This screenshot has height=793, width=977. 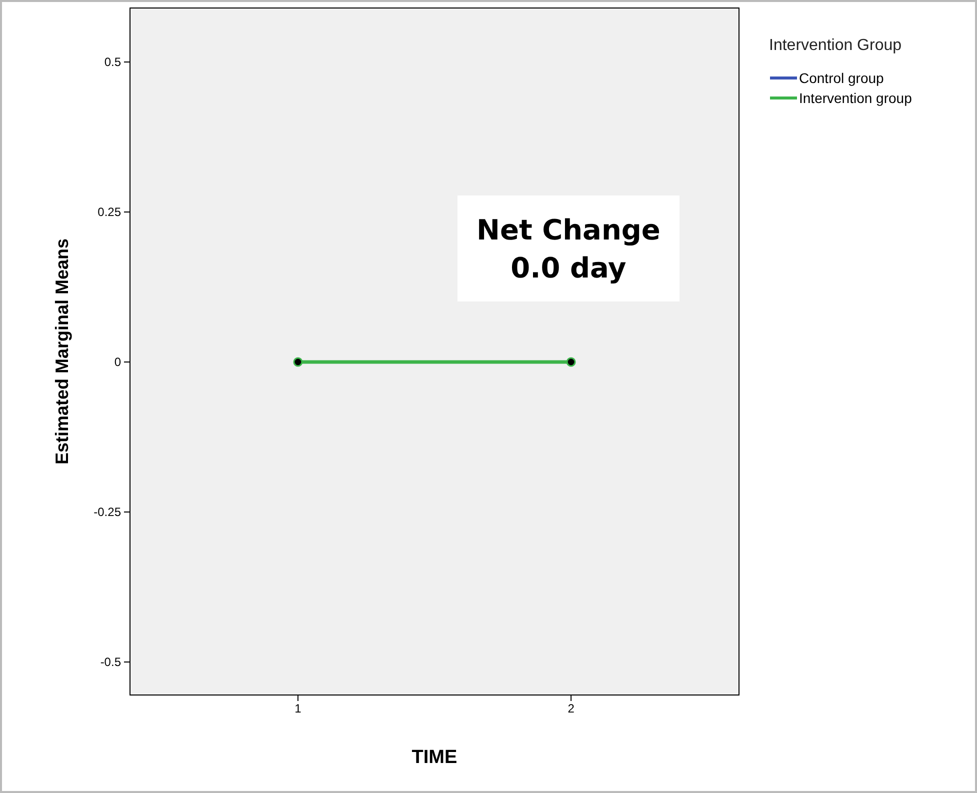 What do you see at coordinates (110, 211) in the screenshot?
I see `y-tick-label: 0.25` at bounding box center [110, 211].